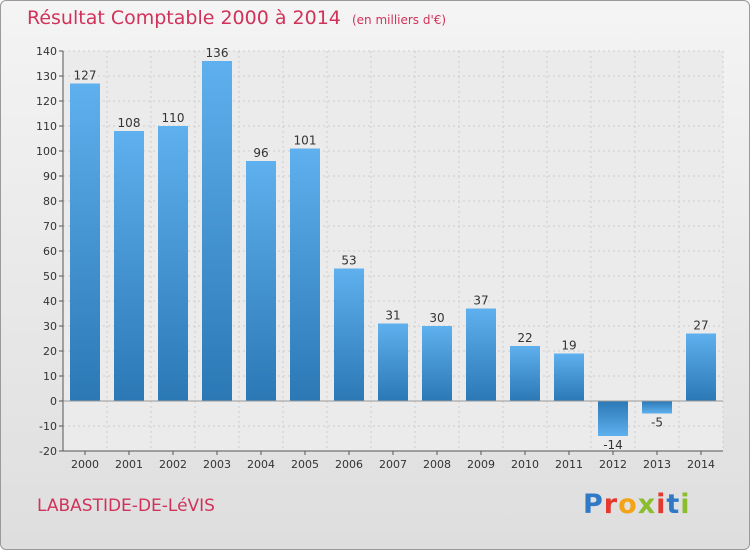 The width and height of the screenshot is (750, 550). What do you see at coordinates (50, 276) in the screenshot?
I see `y-tick-label: 50` at bounding box center [50, 276].